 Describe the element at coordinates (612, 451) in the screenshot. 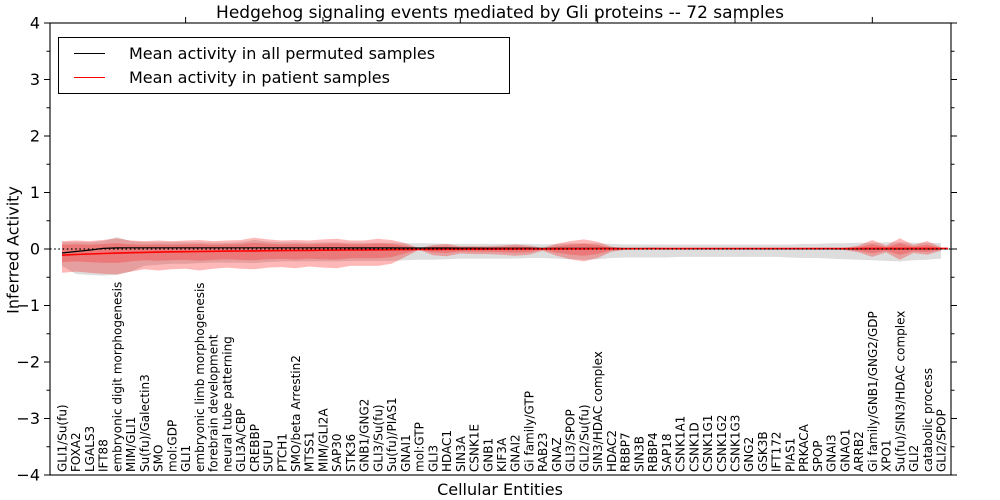

I see `x-tick-label: HDAC2` at that location.